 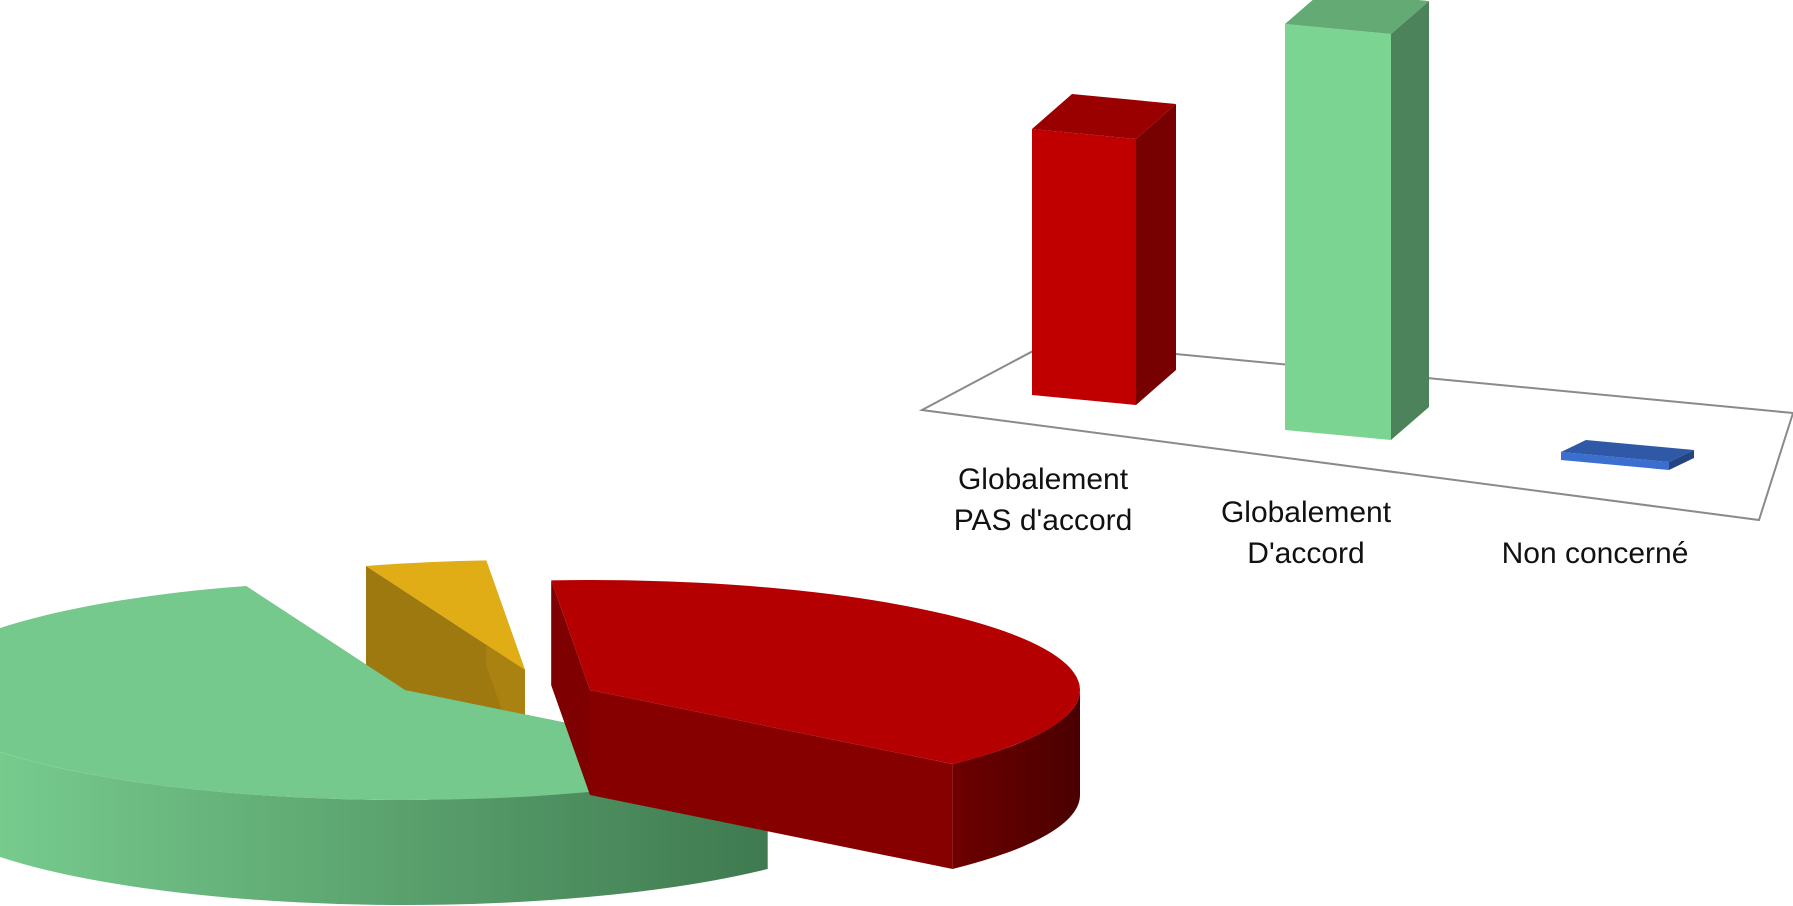 What do you see at coordinates (1595, 553) in the screenshot?
I see `category-label: Non concerné` at bounding box center [1595, 553].